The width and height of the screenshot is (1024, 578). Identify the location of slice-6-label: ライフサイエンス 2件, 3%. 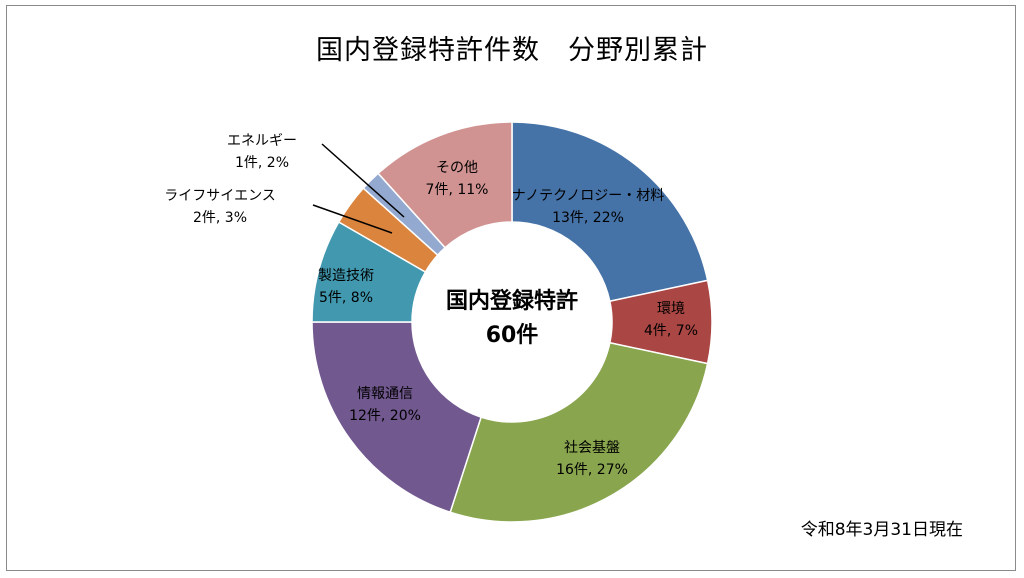
(220, 207).